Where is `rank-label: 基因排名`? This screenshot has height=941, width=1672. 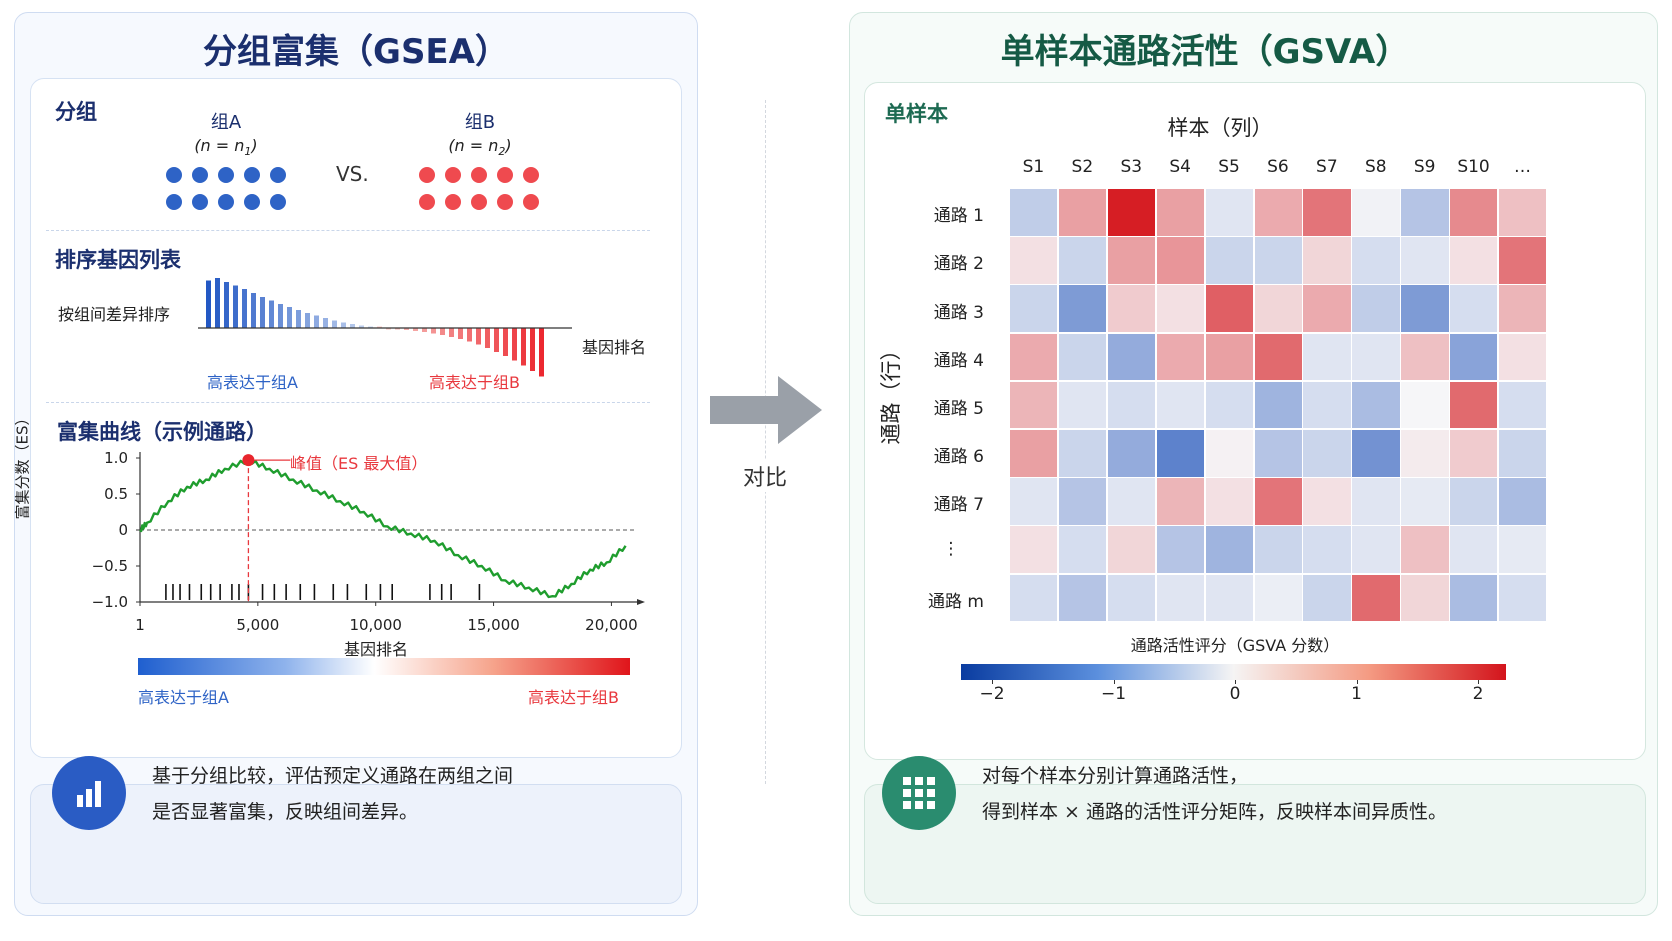
rank-label: 基因排名 is located at coordinates (614, 347).